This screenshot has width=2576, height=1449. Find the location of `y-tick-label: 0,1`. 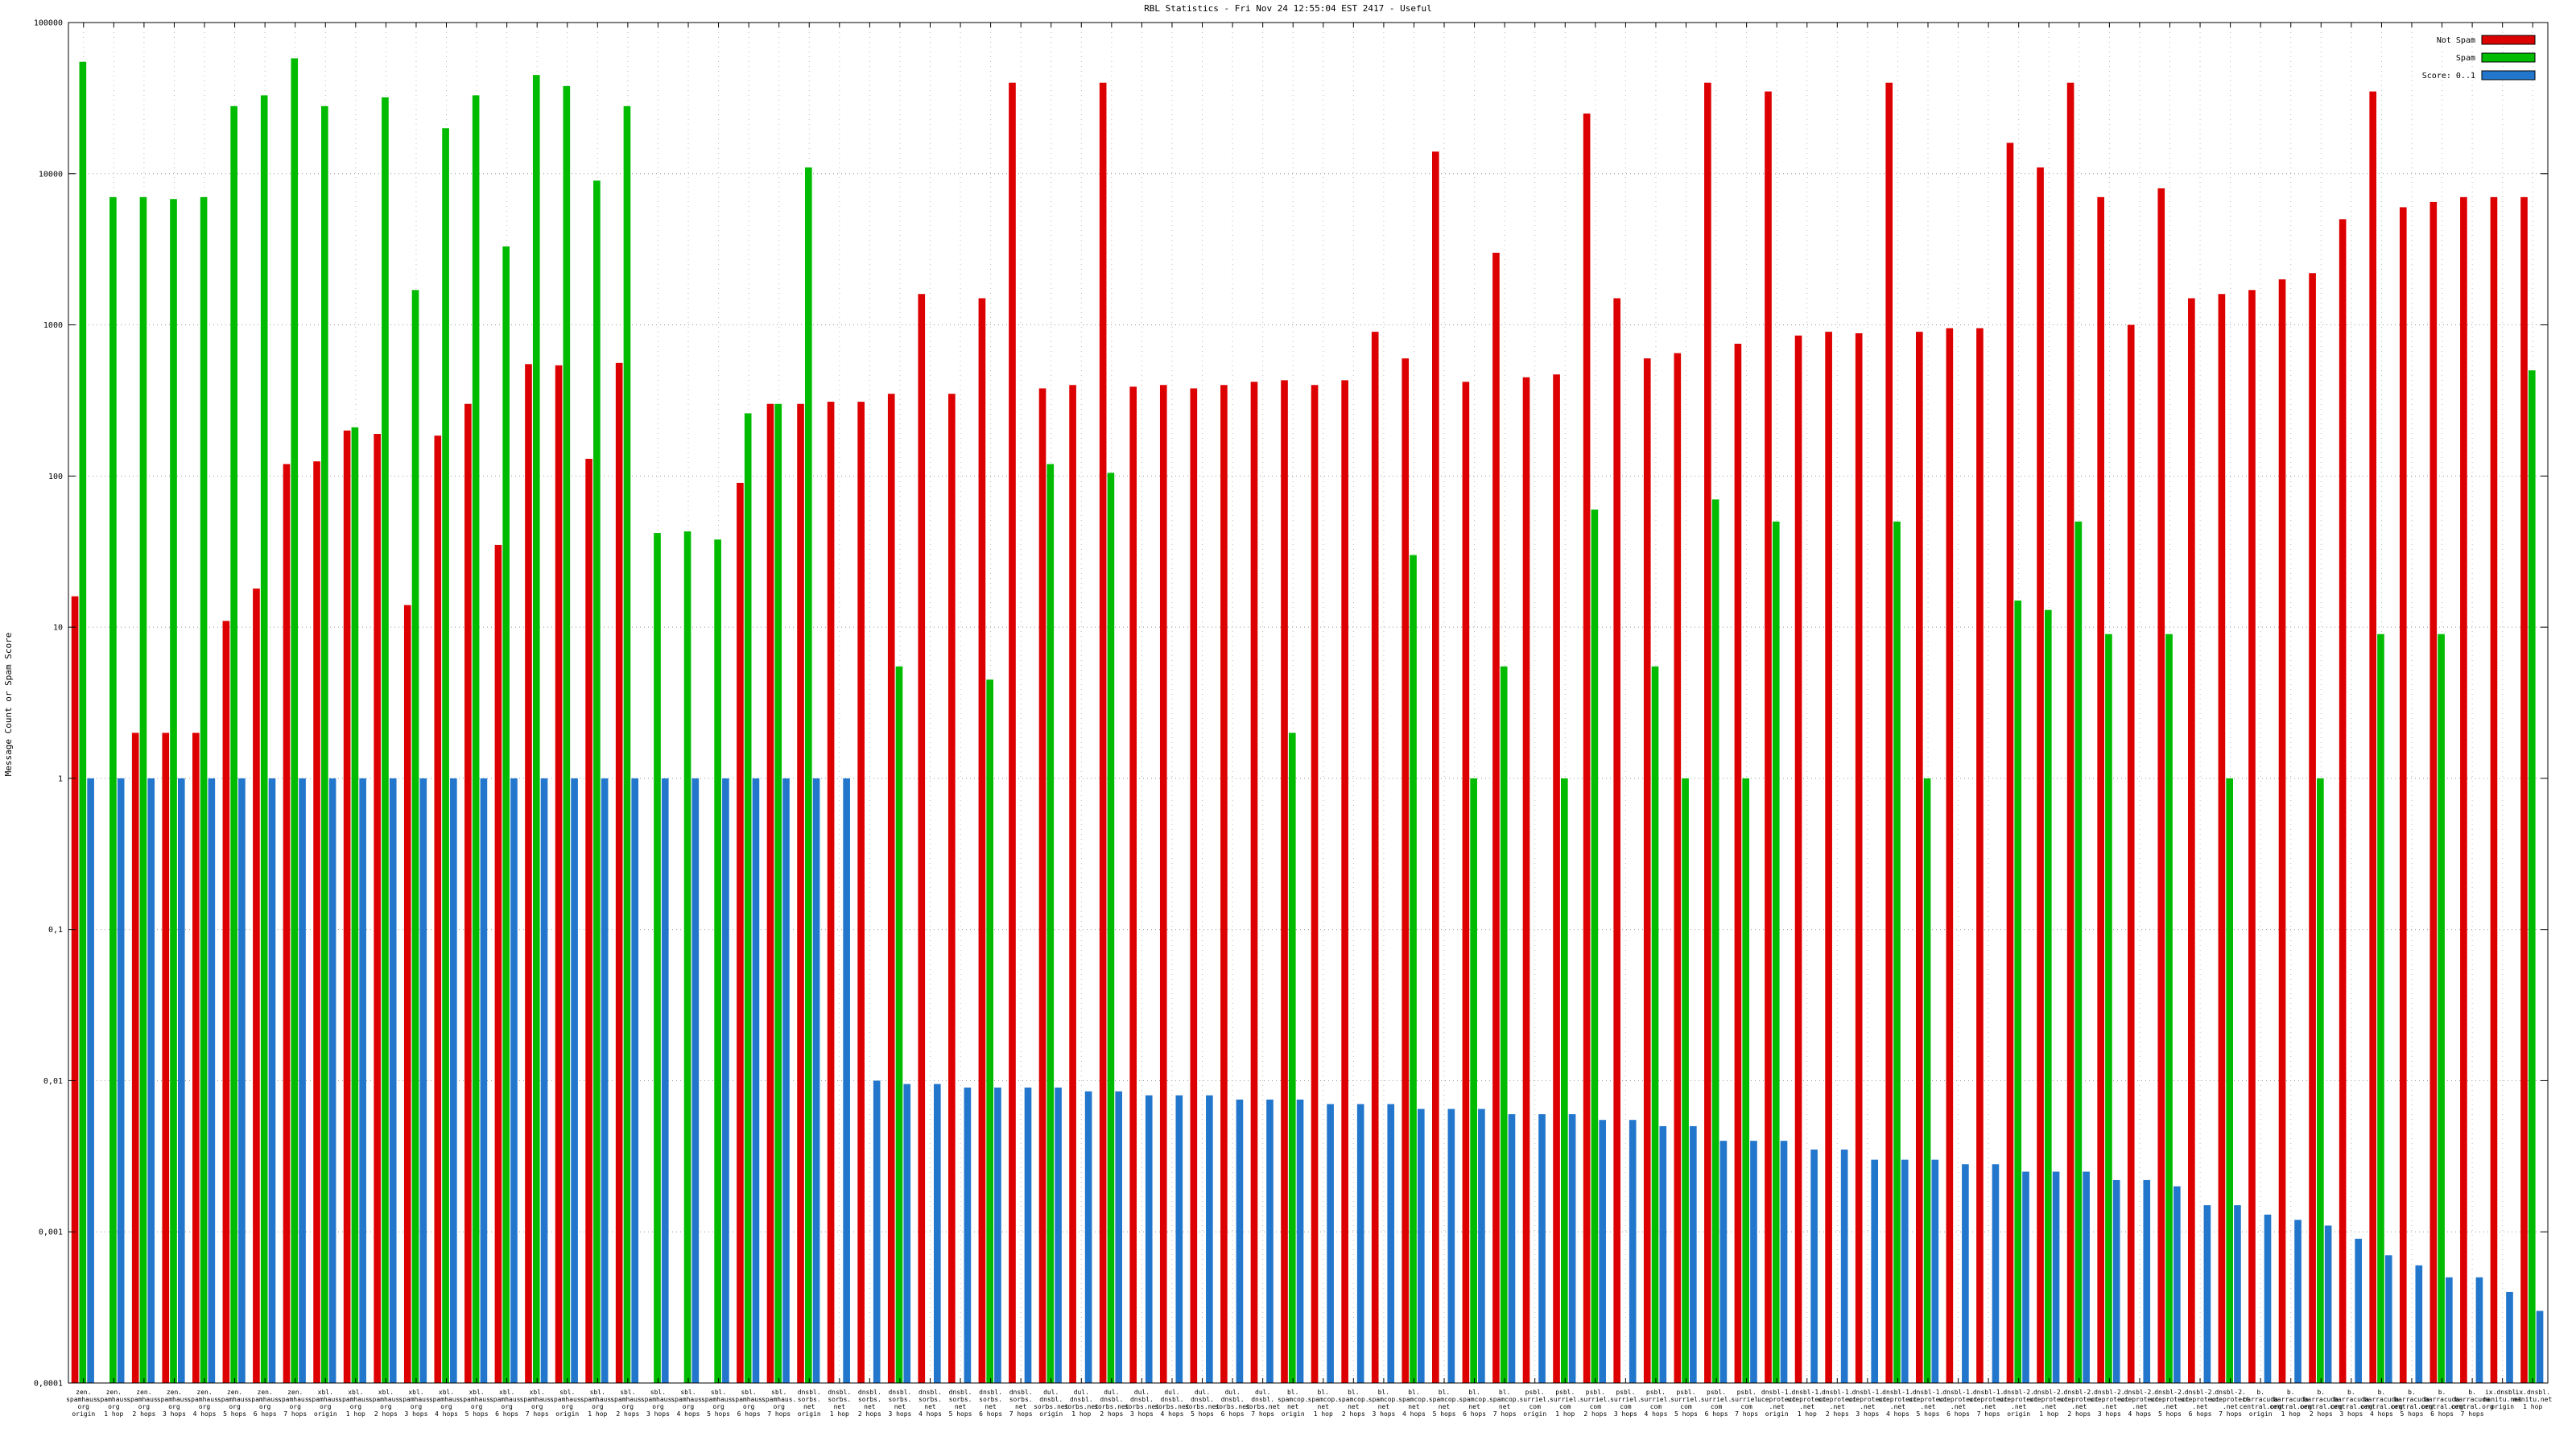

y-tick-label: 0,1 is located at coordinates (55, 930).